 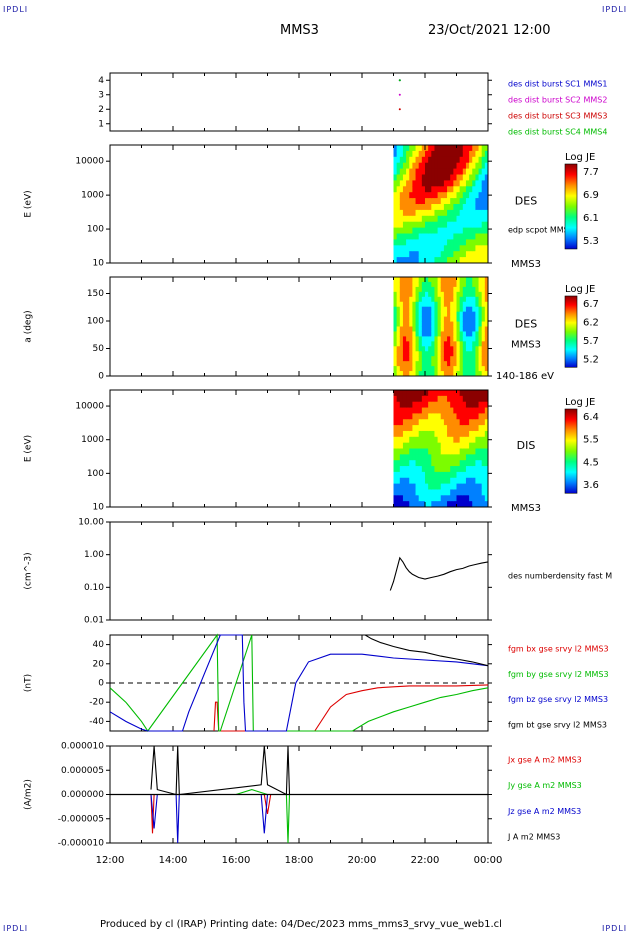 I want to click on y-tick-label-burst: 4, so click(x=101, y=81).